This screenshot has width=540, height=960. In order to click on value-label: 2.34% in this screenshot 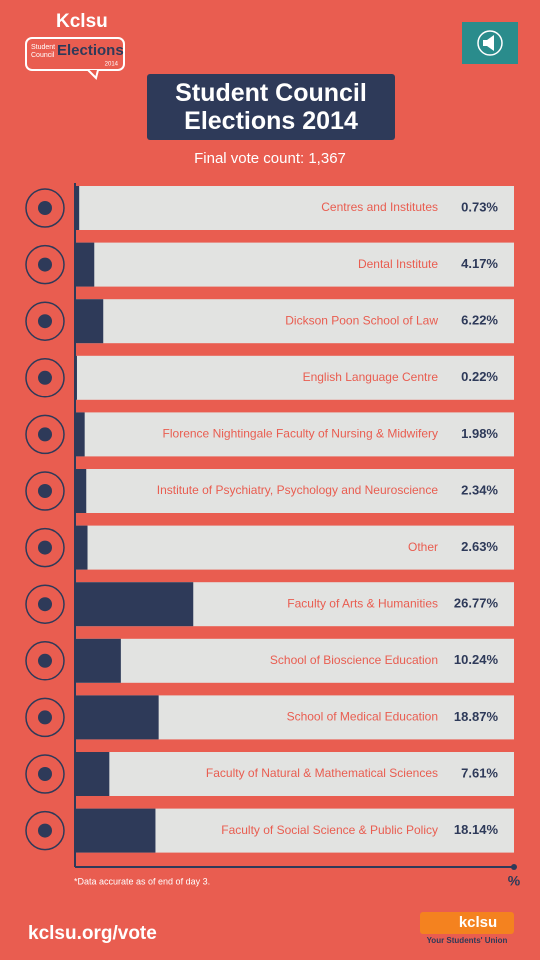, I will do `click(479, 489)`.